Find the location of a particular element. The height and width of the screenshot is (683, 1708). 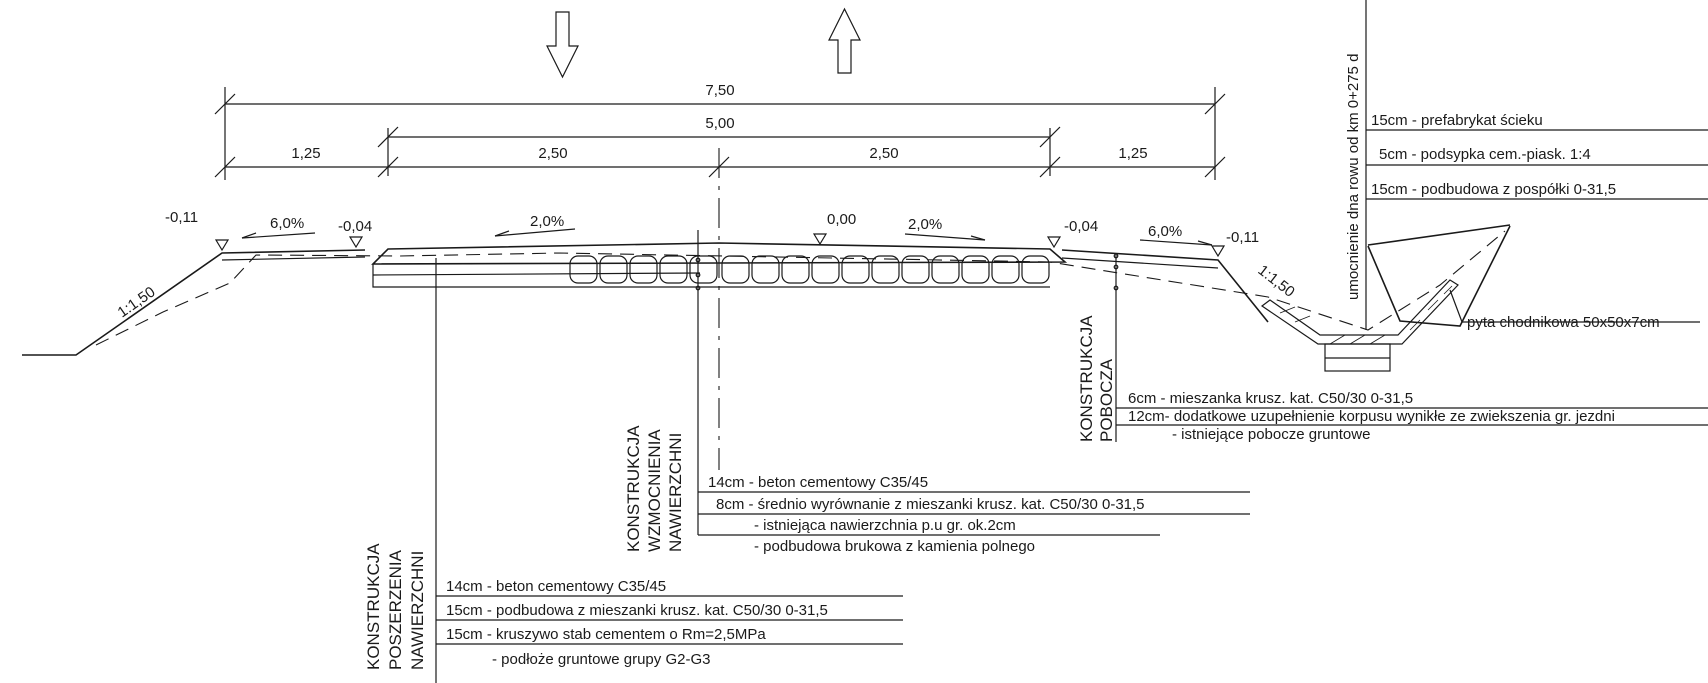

elev-right-outer: -0,11 is located at coordinates (1242, 237).